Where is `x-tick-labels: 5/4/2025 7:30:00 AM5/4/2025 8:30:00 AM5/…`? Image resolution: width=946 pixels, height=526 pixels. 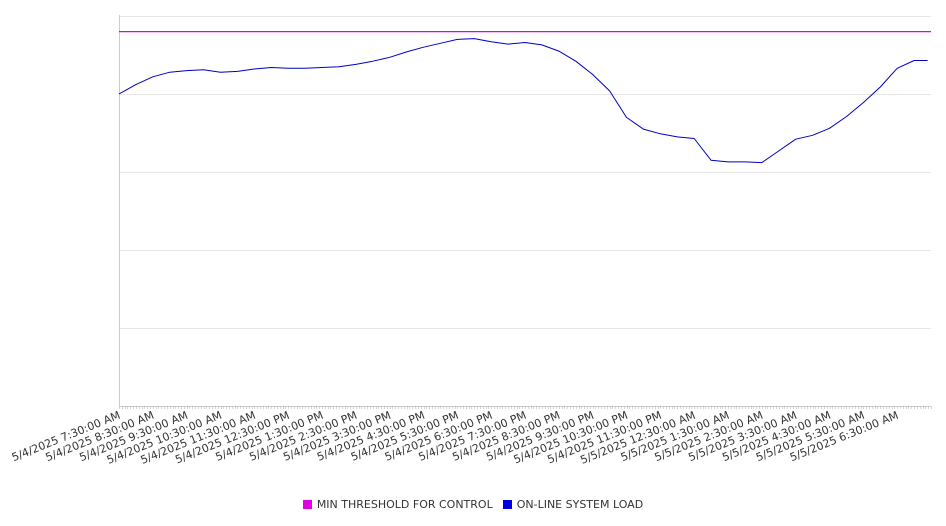 x-tick-labels: 5/4/2025 7:30:00 AM5/4/2025 8:30:00 AM5/… is located at coordinates (455, 438).